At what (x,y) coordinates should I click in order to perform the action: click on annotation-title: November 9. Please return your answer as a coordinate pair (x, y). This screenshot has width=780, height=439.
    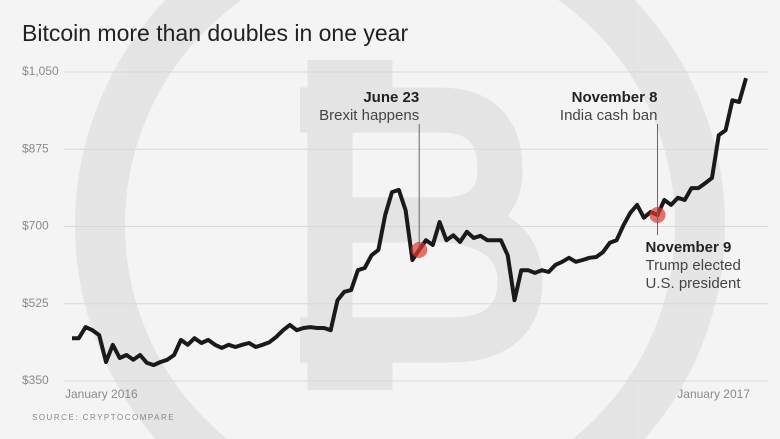
    Looking at the image, I should click on (688, 247).